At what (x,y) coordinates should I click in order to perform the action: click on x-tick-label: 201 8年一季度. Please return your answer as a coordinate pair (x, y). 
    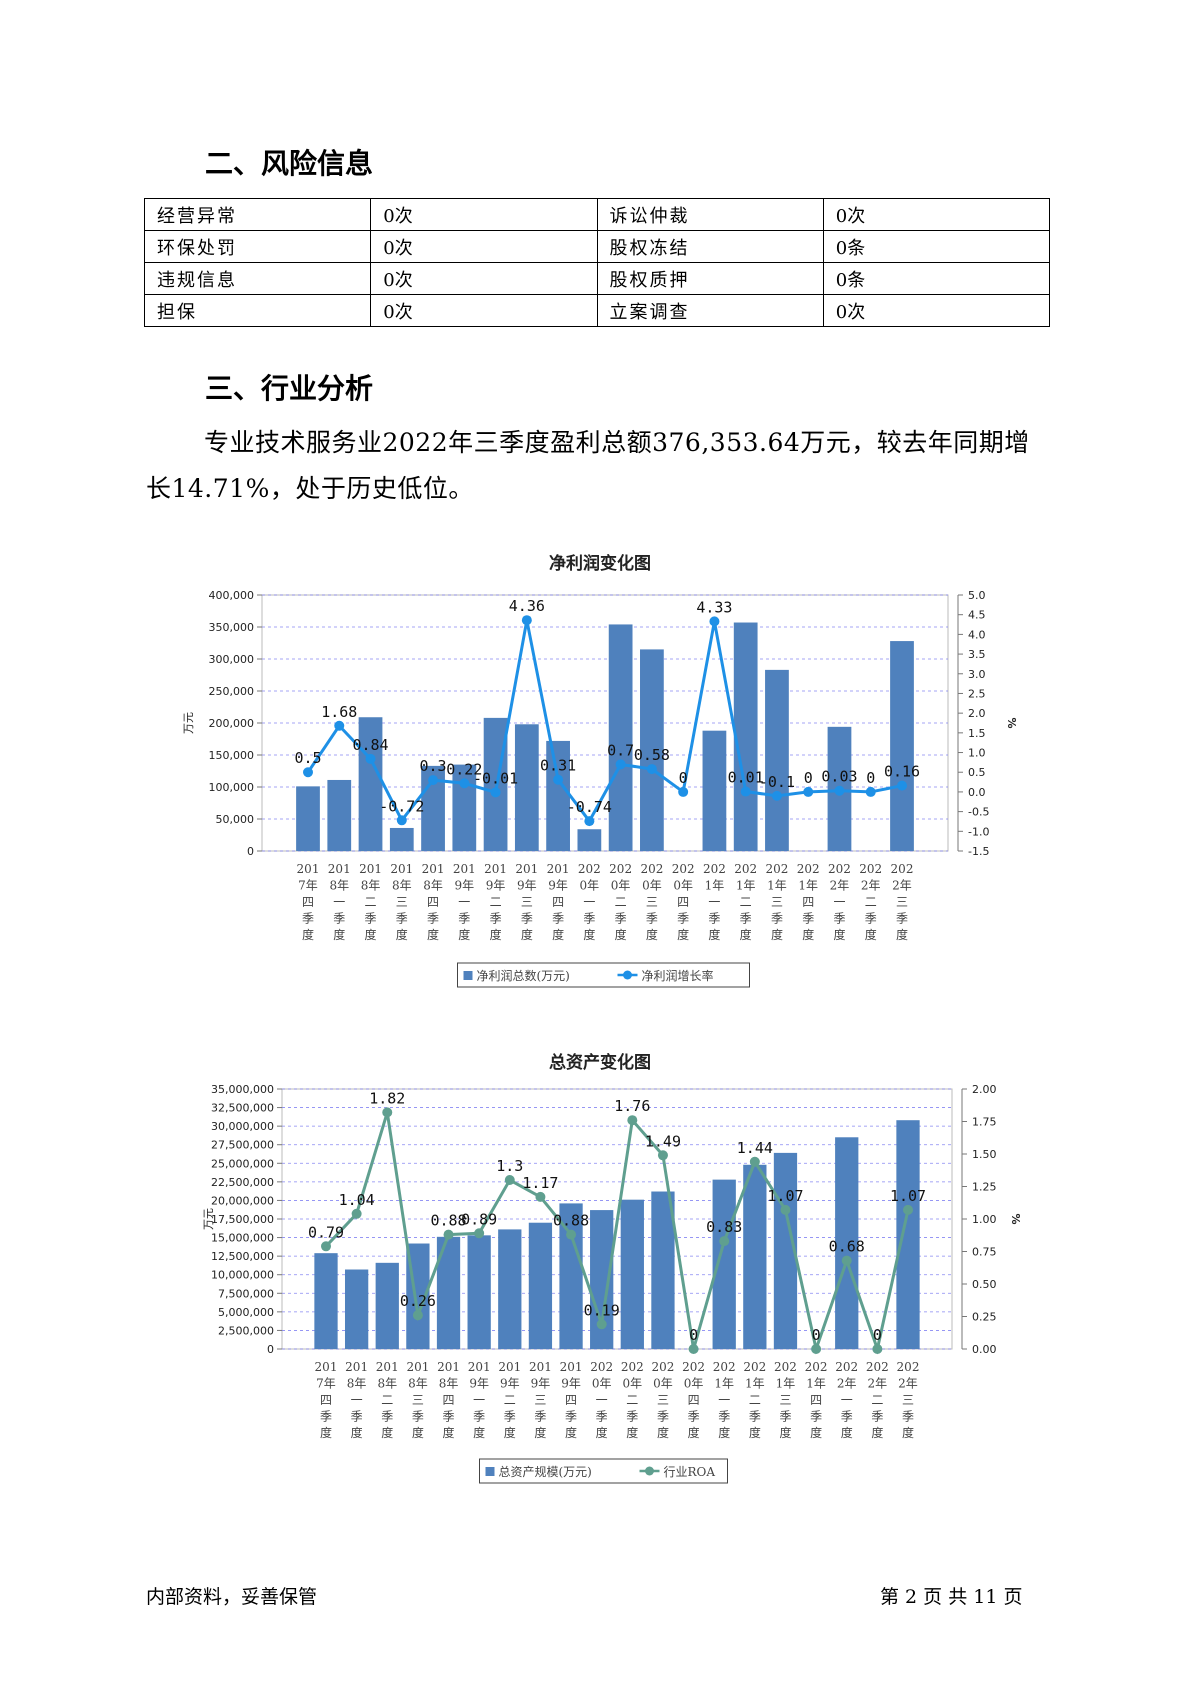
    Looking at the image, I should click on (356, 1400).